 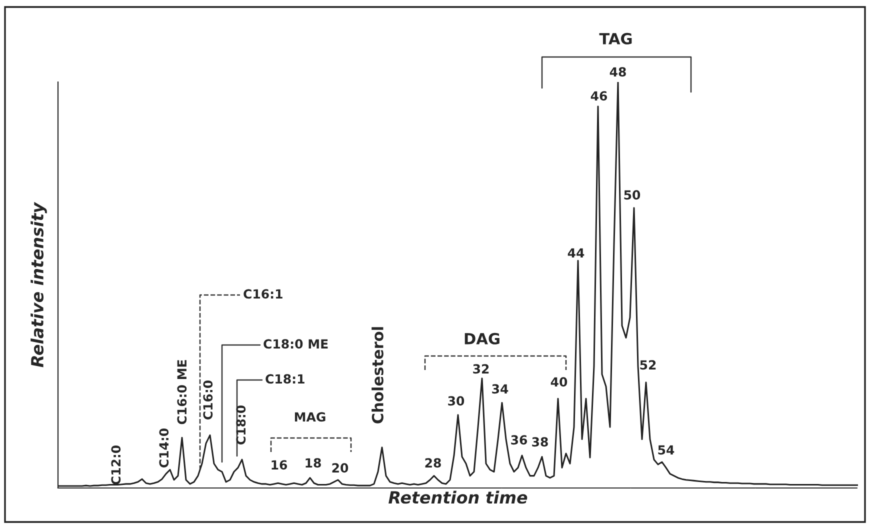 What do you see at coordinates (500, 389) in the screenshot?
I see `annotation: 34` at bounding box center [500, 389].